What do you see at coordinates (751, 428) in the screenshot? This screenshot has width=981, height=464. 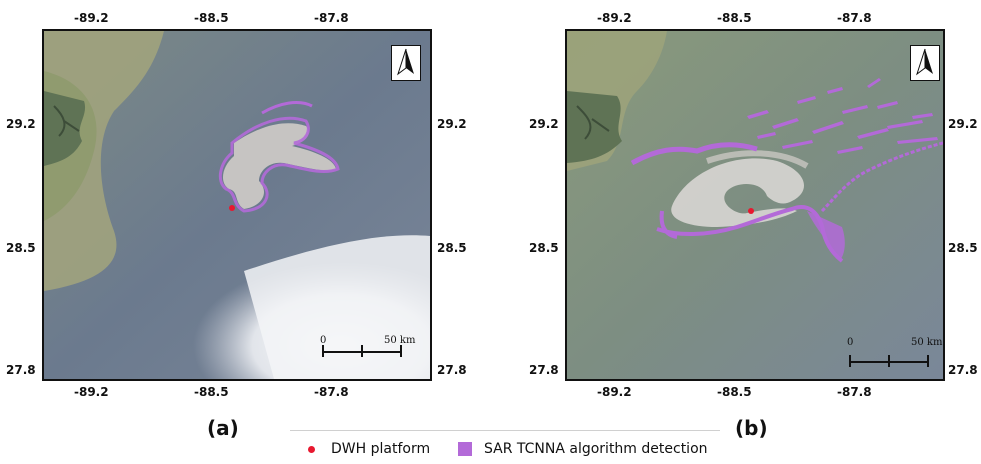 I see `panel-b-caption: (b)` at bounding box center [751, 428].